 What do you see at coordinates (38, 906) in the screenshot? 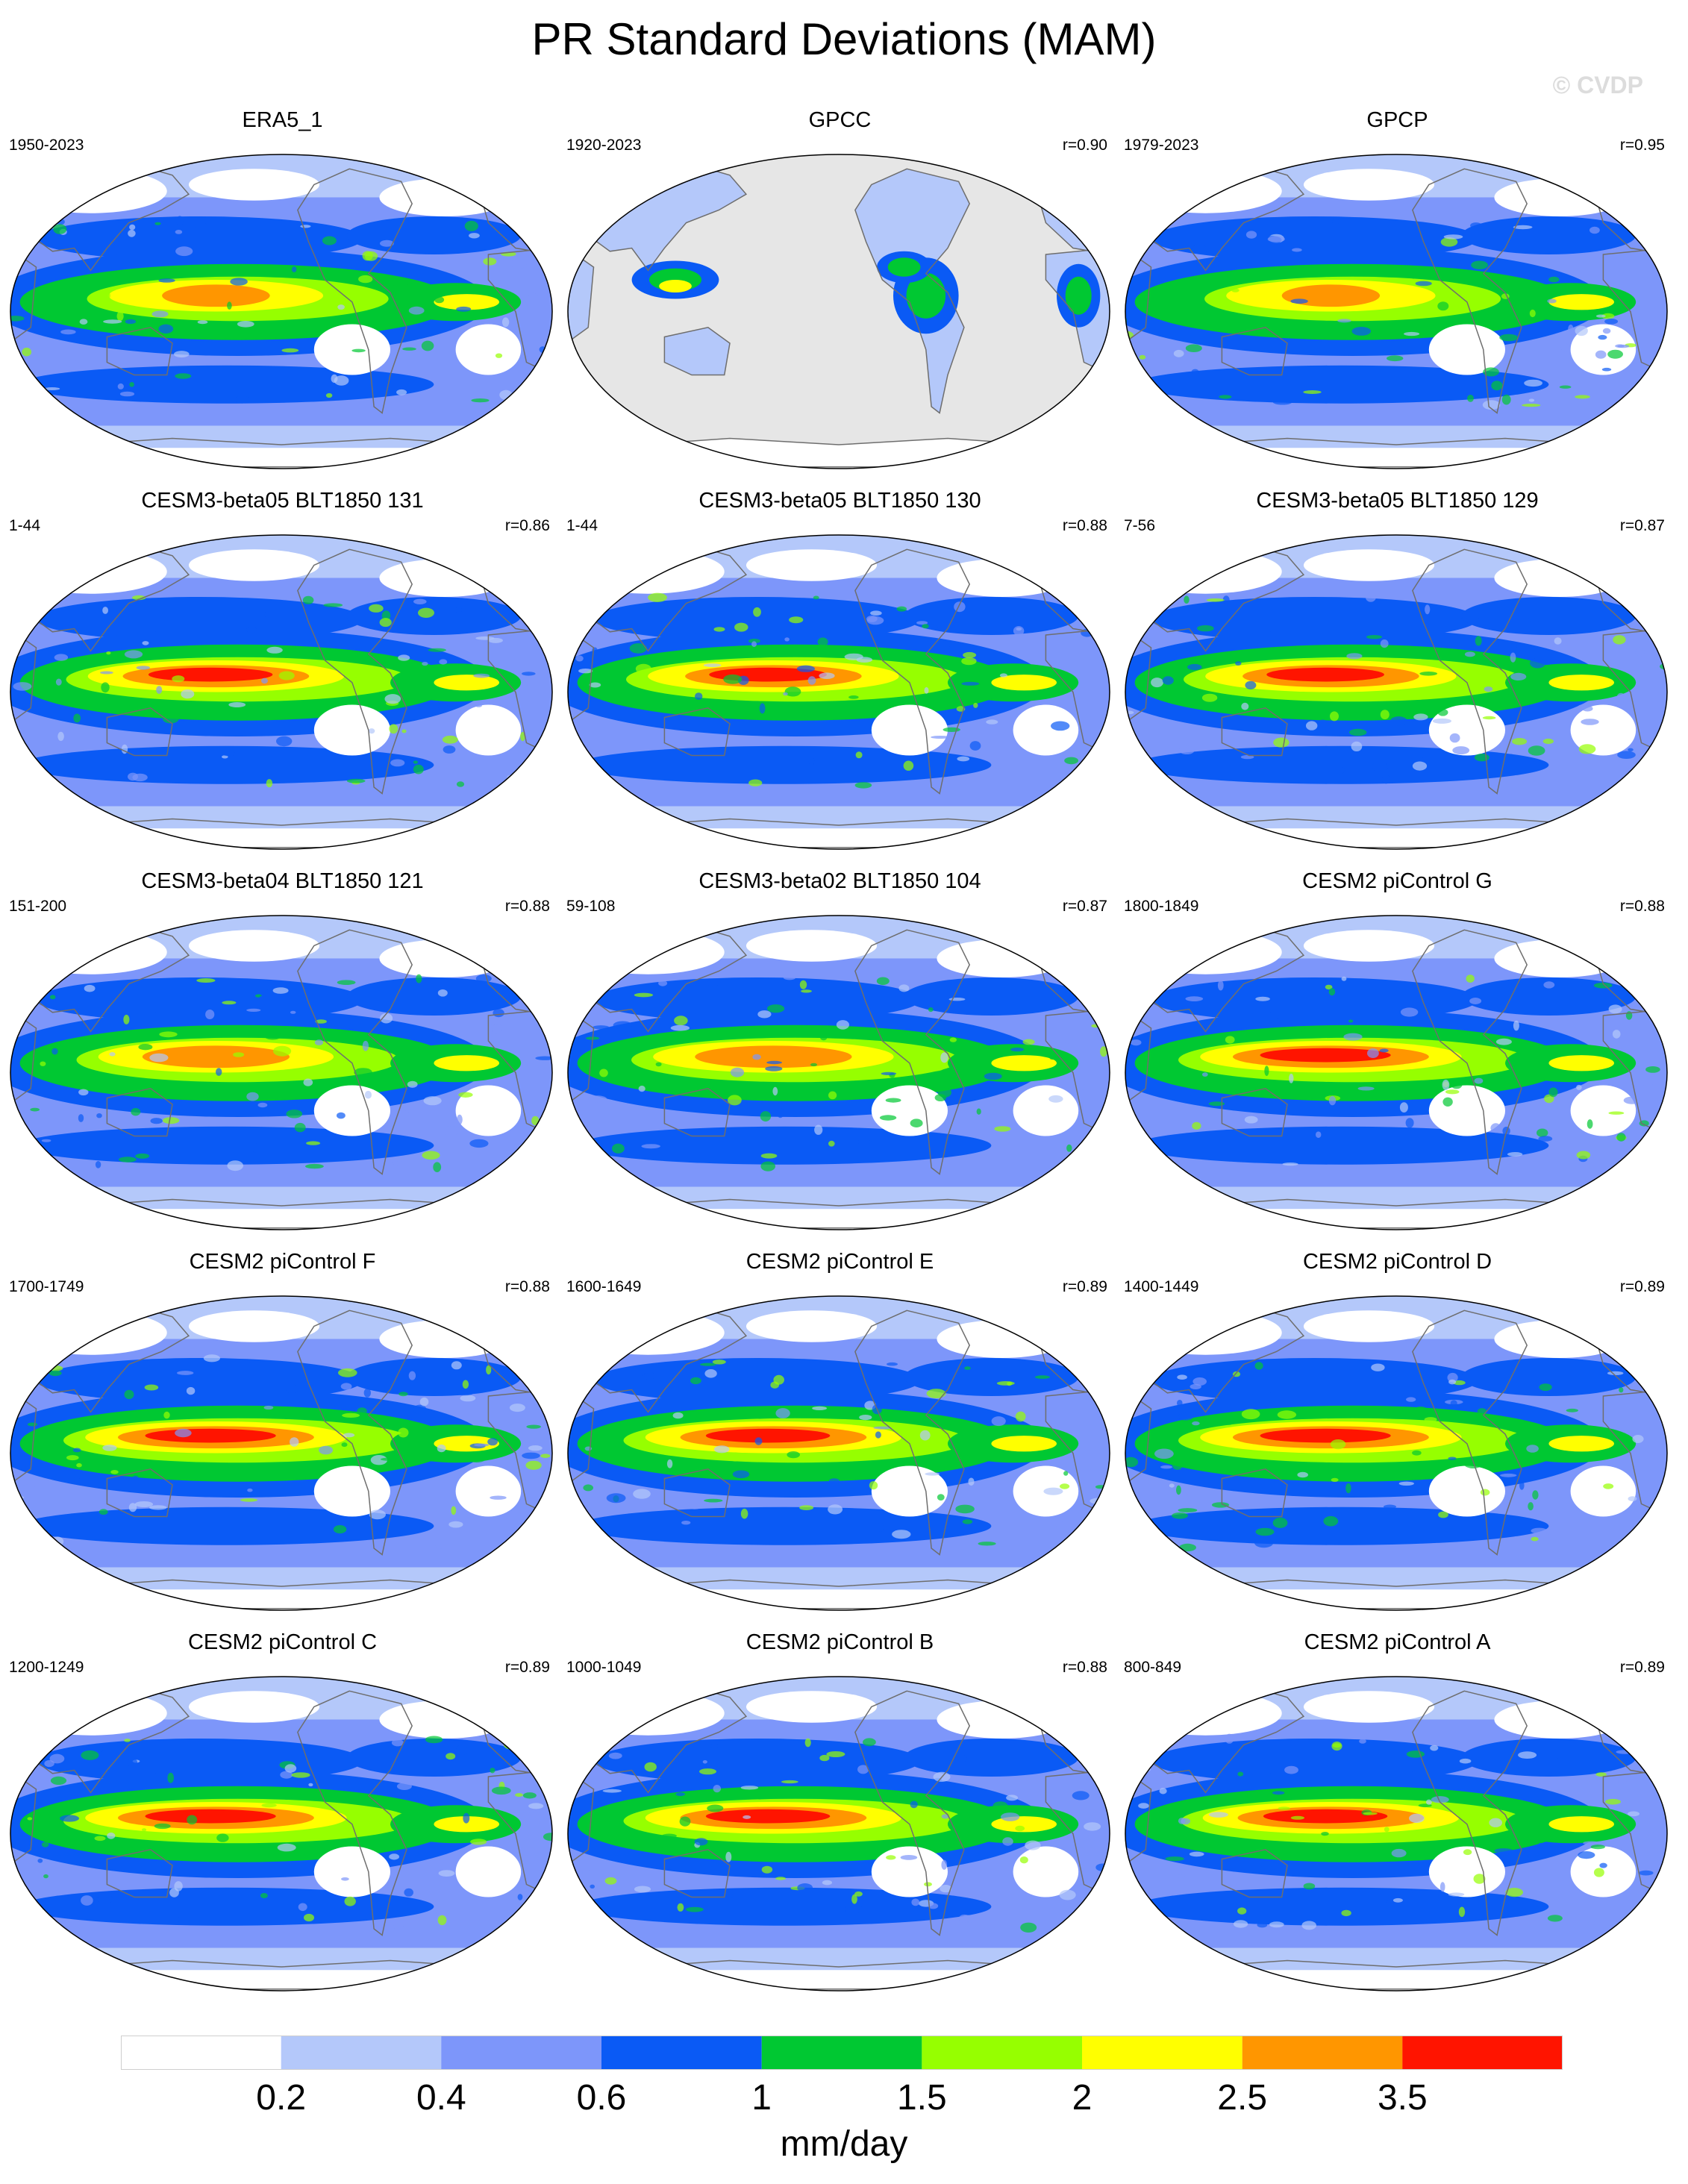
I see `panel-period: 151-200` at bounding box center [38, 906].